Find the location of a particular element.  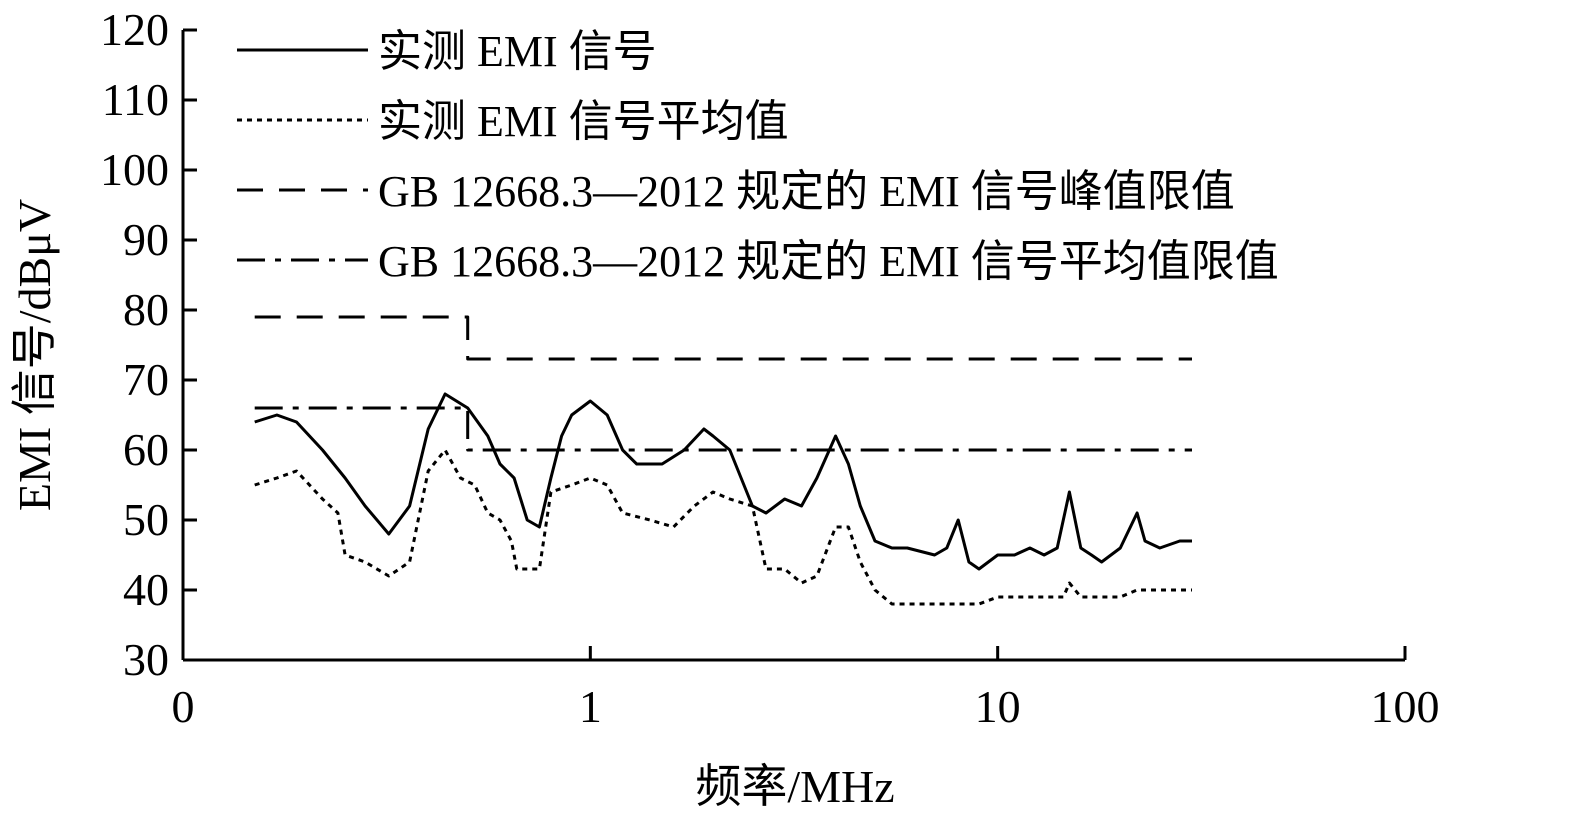

y-tick-label: 110 is located at coordinates (135, 99).